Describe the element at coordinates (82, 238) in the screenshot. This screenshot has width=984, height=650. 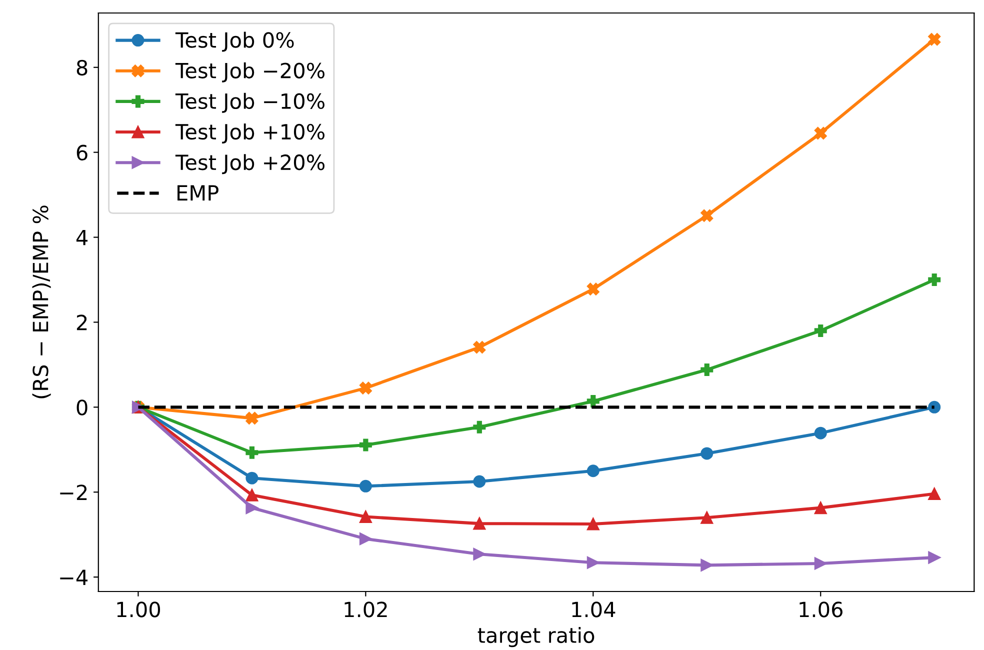
I see `y-tick-label: 4` at that location.